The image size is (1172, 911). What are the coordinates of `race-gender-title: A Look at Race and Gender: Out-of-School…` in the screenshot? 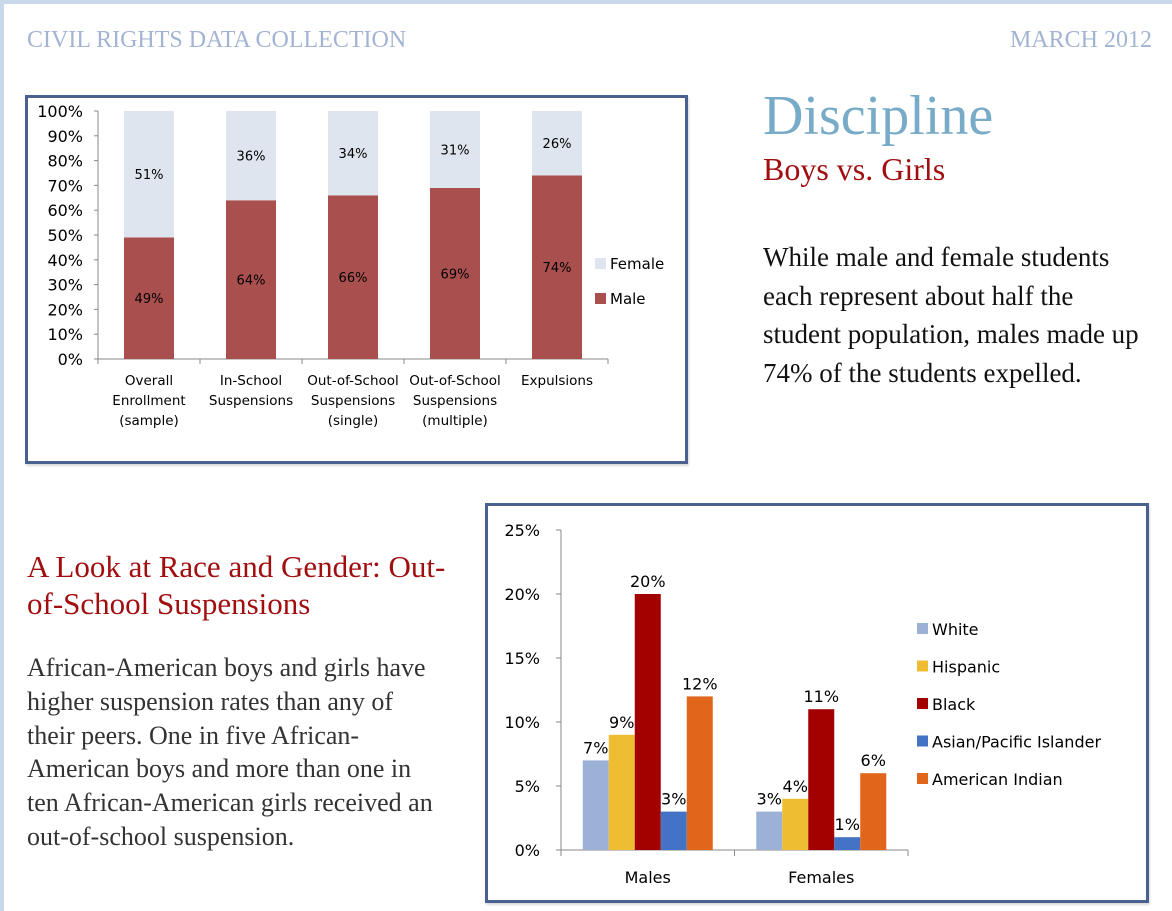 It's located at (236, 585).